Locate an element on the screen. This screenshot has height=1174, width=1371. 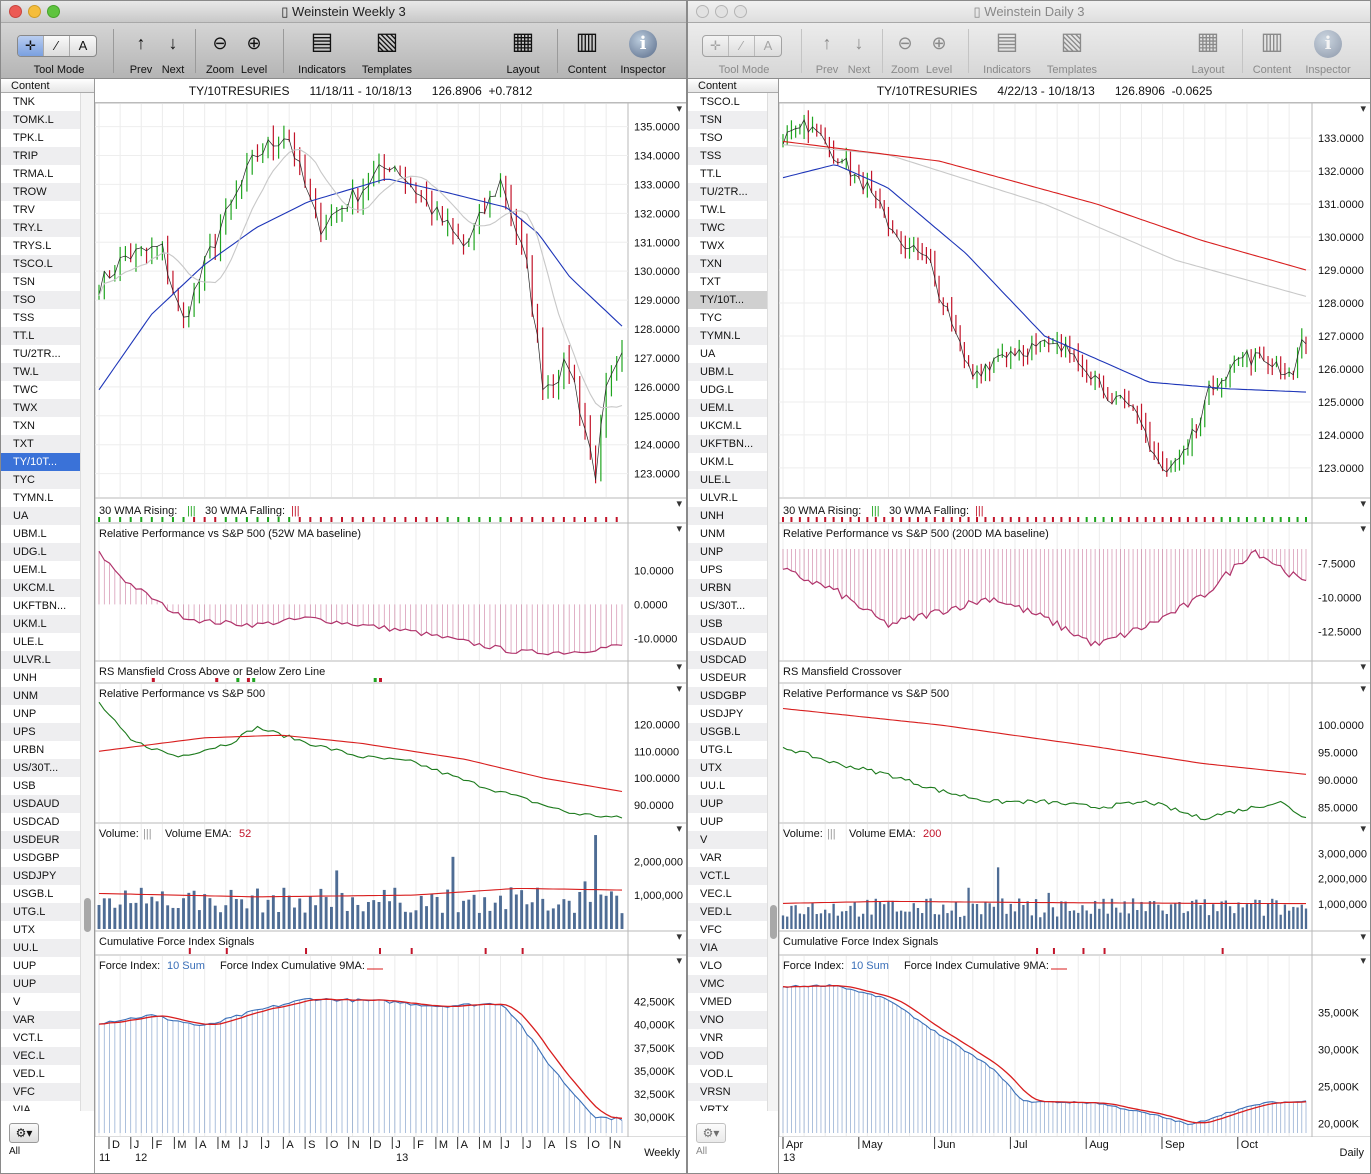
next-button: ↓ Next is located at coordinates (859, 54).